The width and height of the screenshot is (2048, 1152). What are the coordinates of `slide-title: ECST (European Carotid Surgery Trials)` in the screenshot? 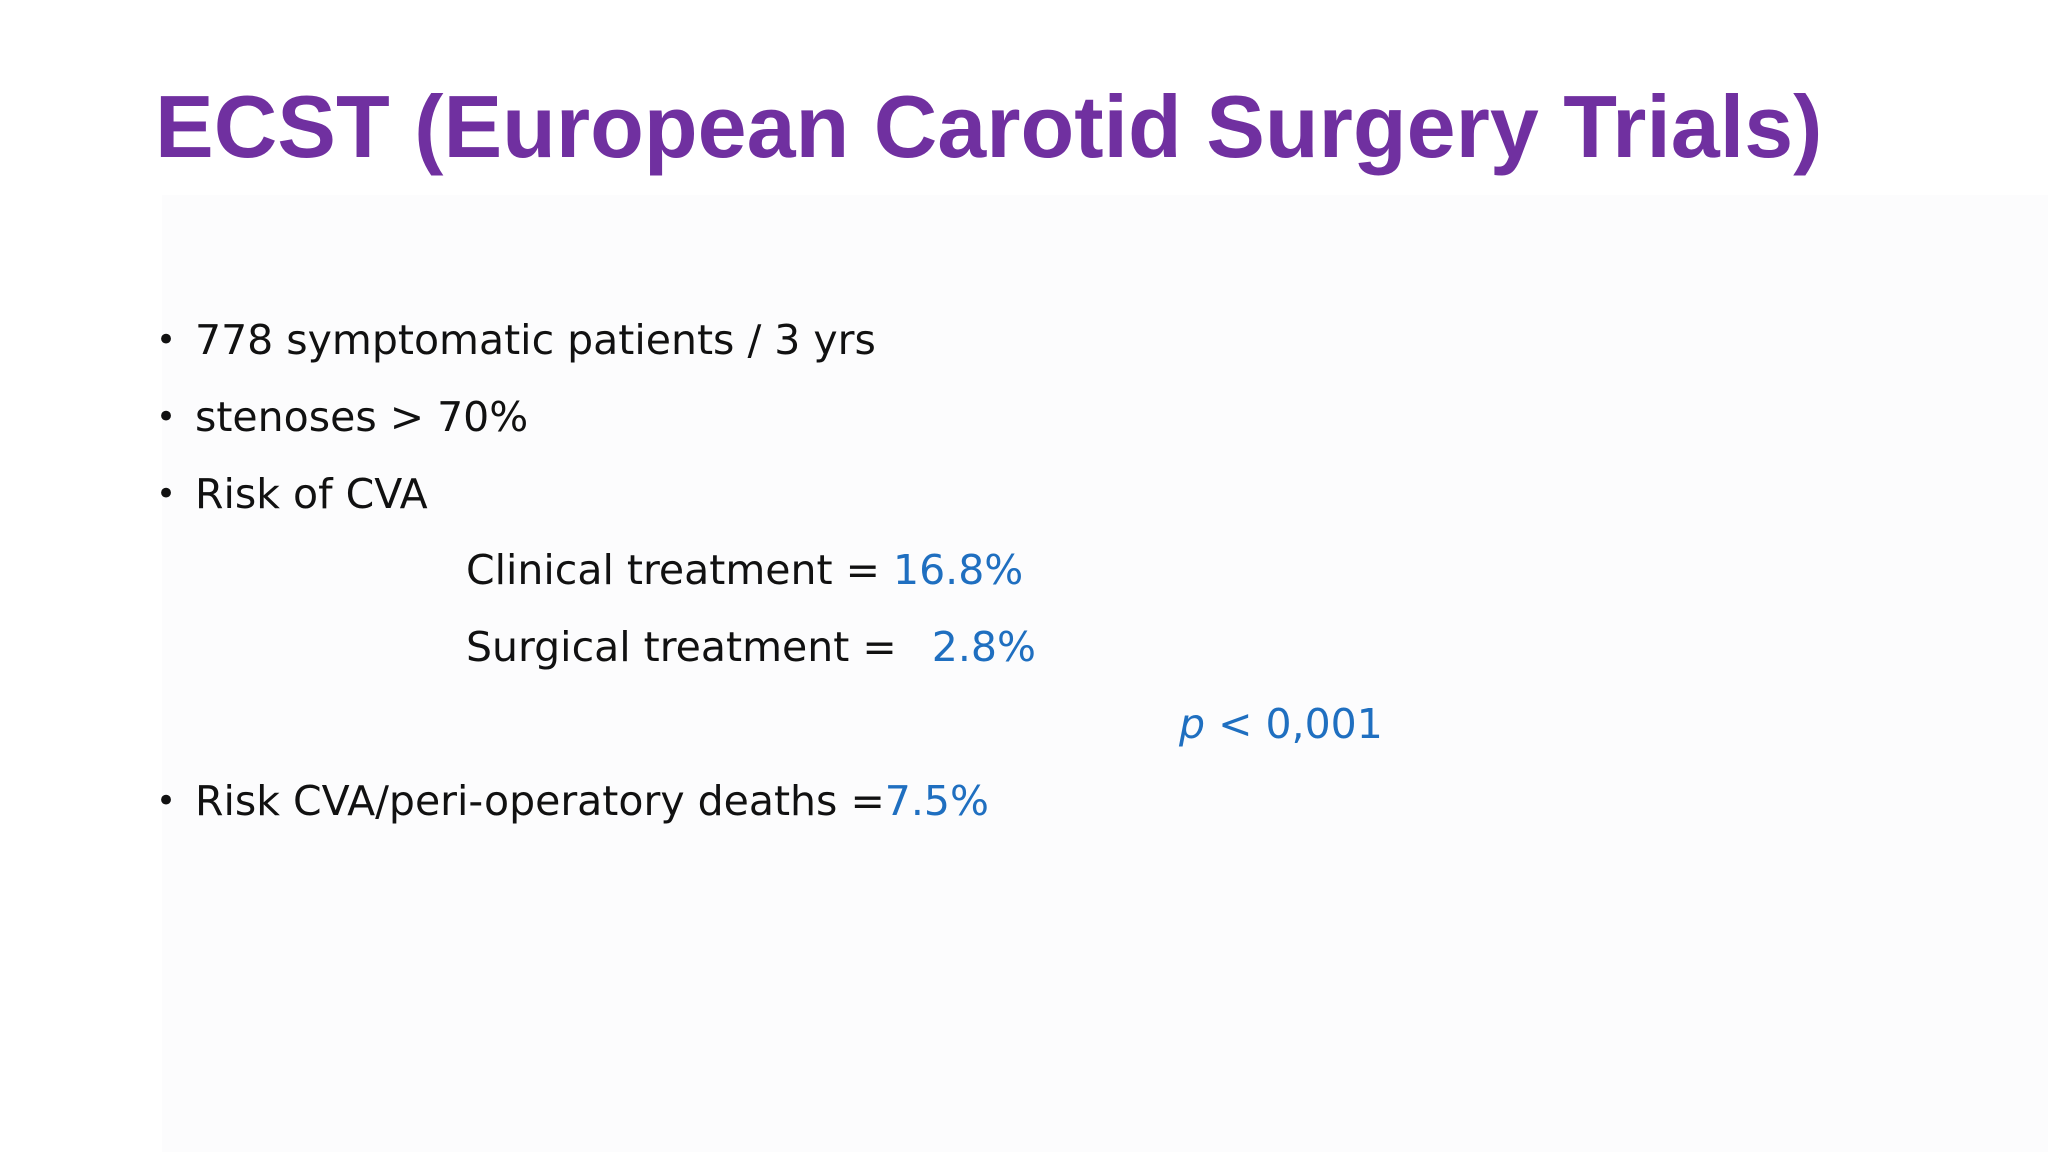 It's located at (989, 126).